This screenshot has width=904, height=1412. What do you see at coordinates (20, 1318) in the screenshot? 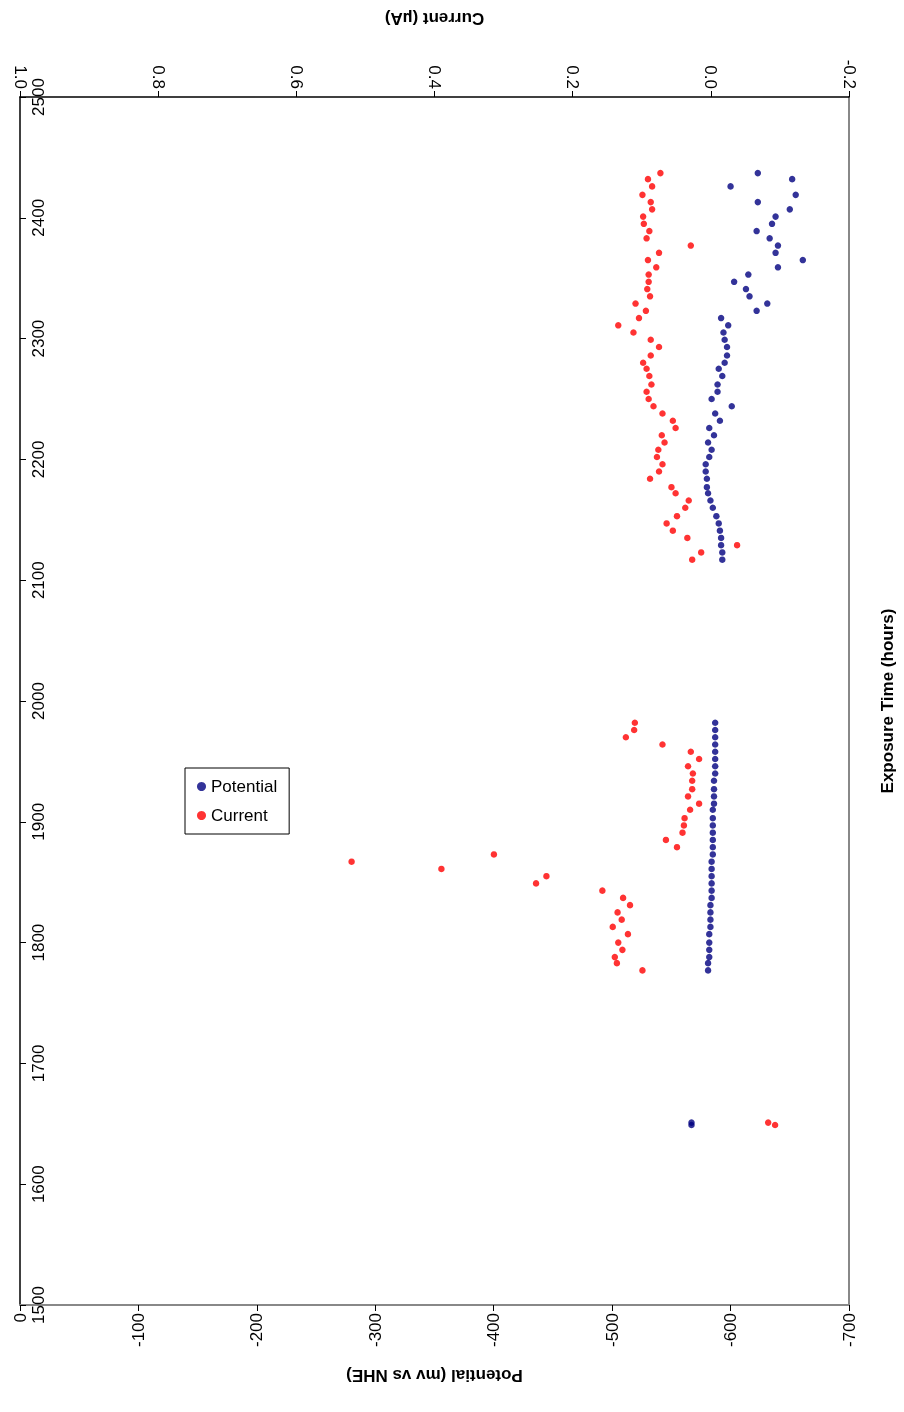
I see `x-tick-label: 0` at bounding box center [20, 1318].